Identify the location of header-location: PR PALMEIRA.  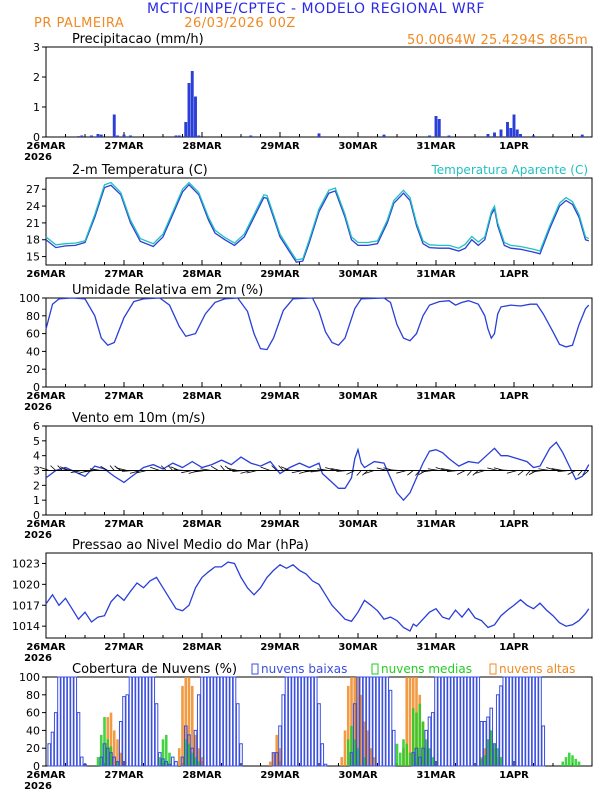
(79, 23).